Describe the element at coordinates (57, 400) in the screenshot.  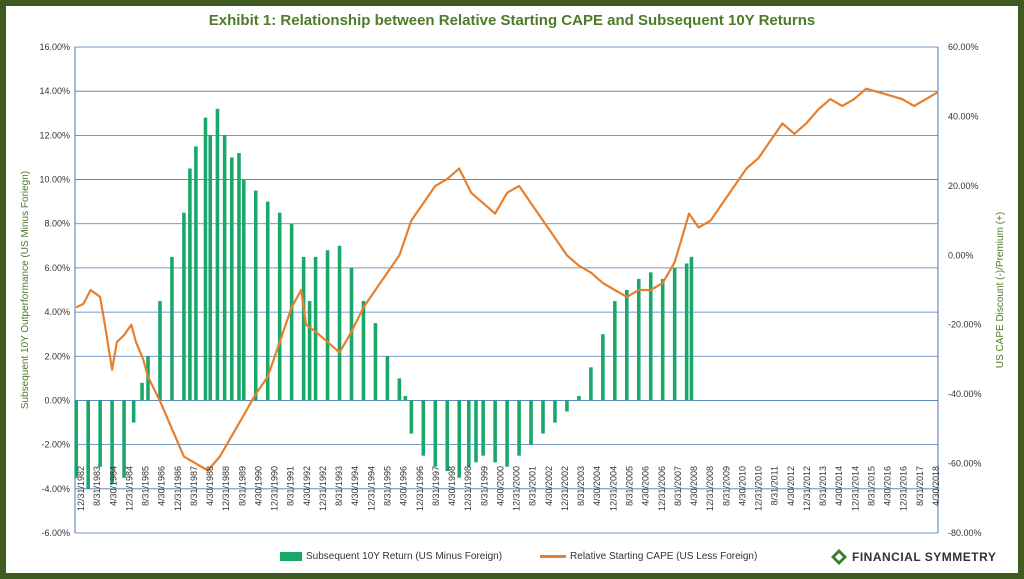
I see `y-tick-label: 0.00%` at that location.